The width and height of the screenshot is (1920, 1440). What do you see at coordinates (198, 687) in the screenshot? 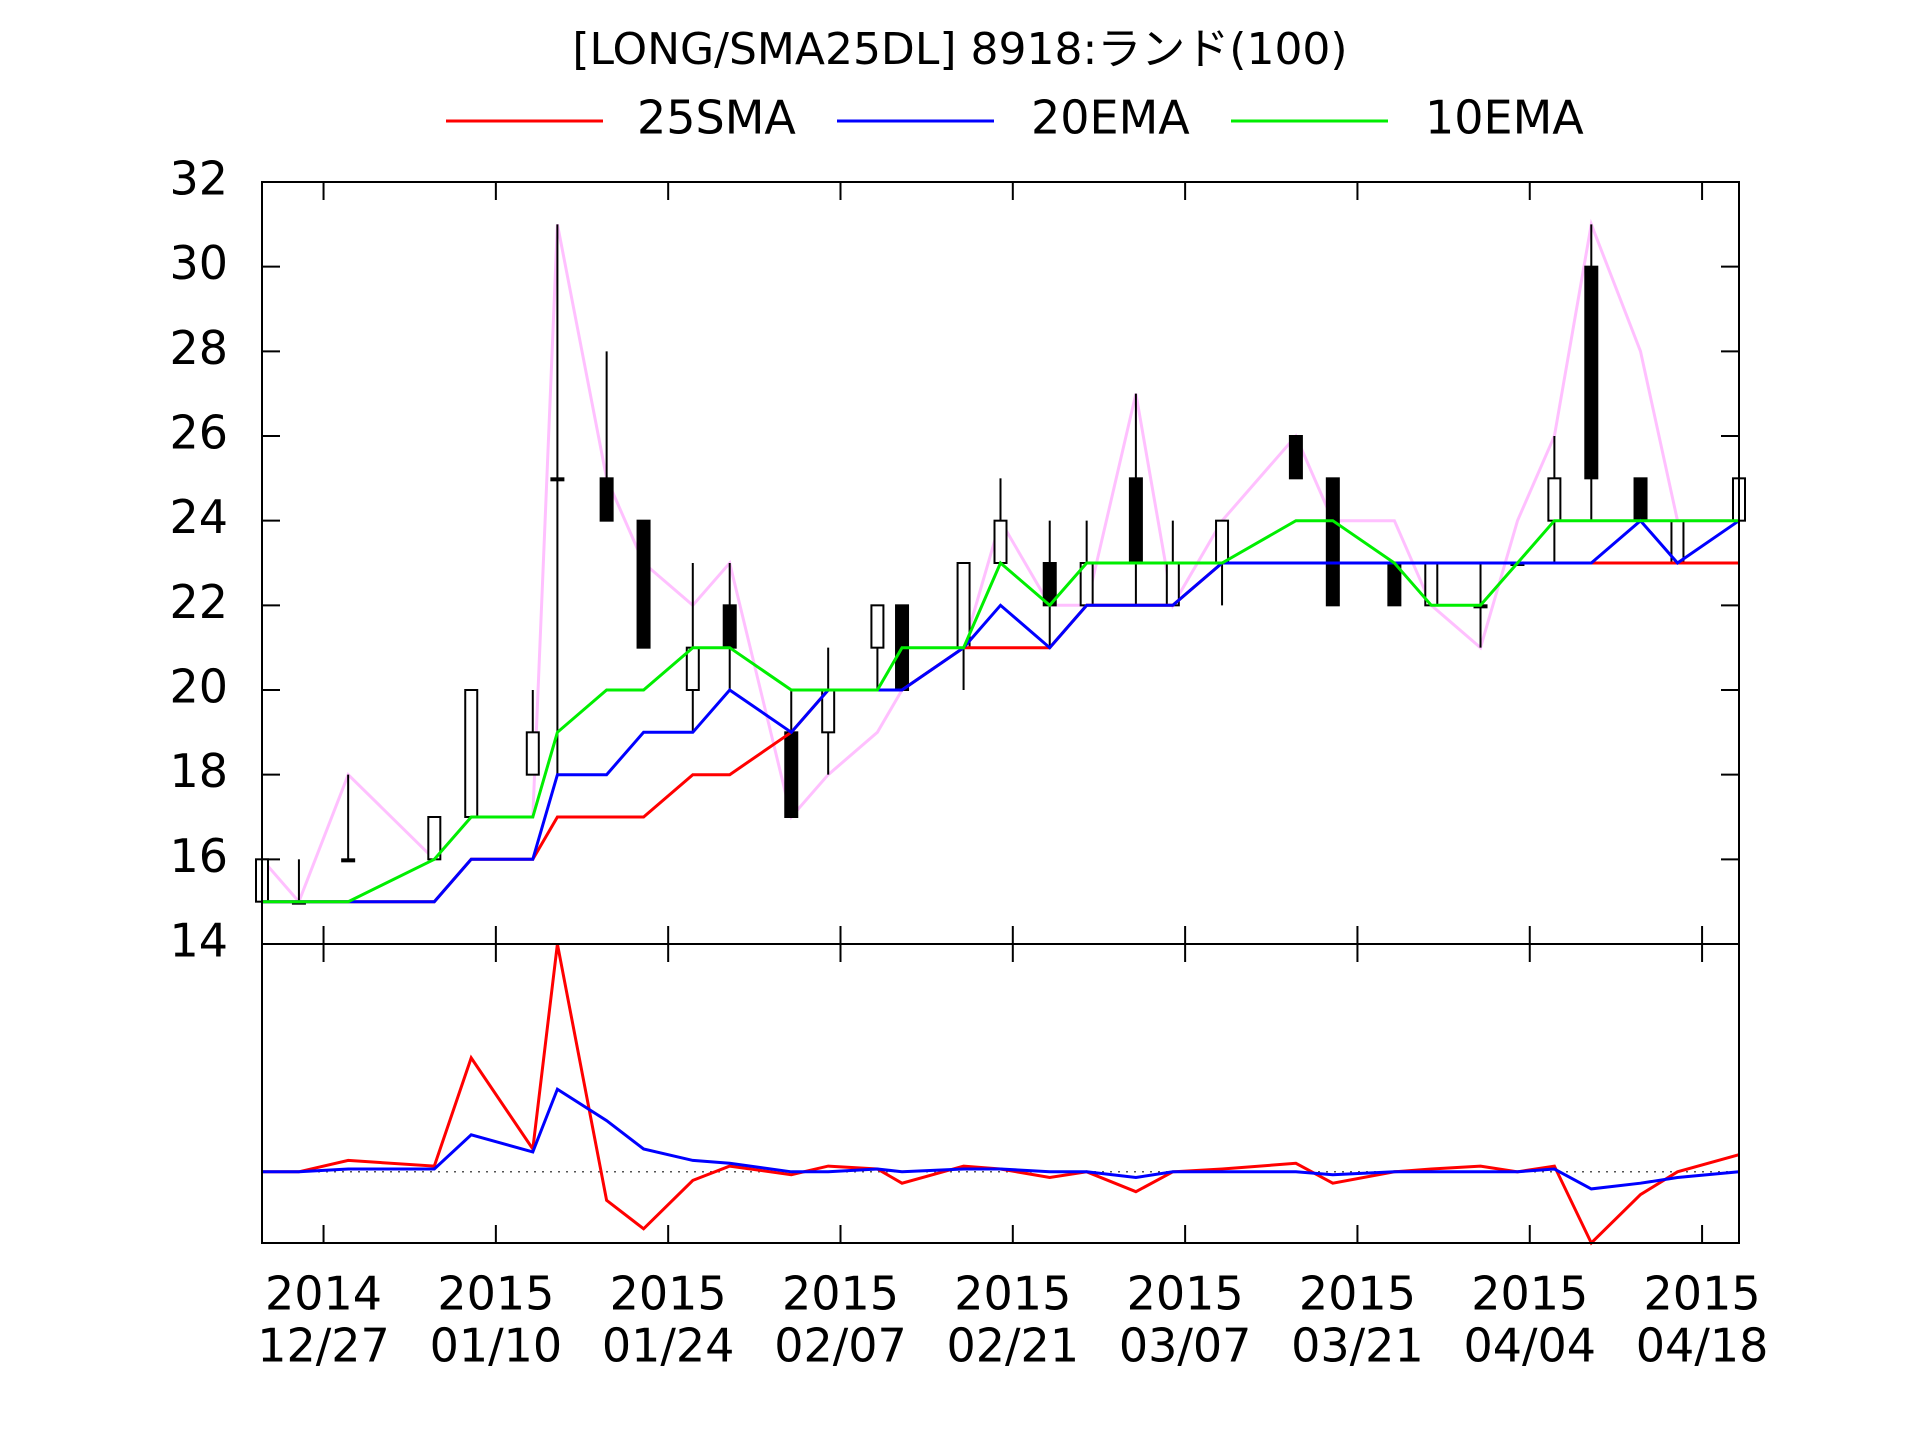
I see `y-tick-label: 20` at bounding box center [198, 687].